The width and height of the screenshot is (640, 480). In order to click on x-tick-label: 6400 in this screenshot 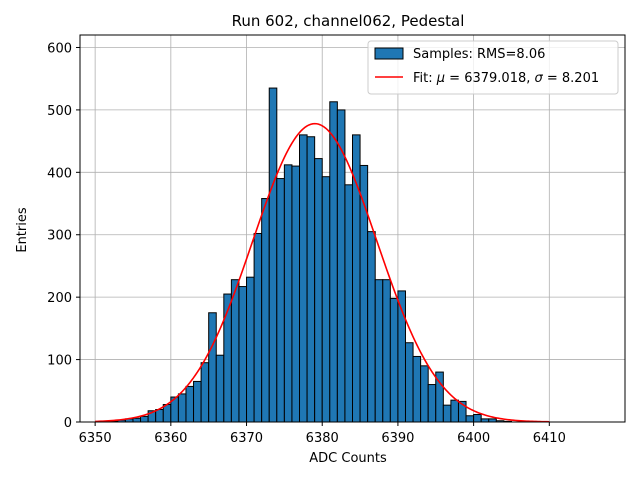, I will do `click(473, 438)`.